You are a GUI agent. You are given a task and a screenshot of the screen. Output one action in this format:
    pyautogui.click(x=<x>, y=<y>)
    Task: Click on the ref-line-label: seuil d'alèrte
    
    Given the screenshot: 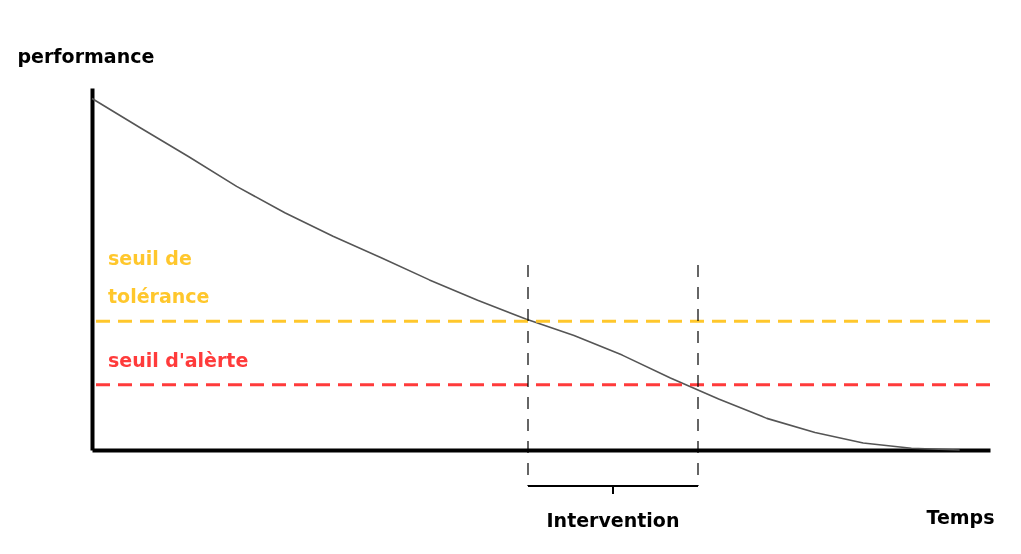 What is the action you would take?
    pyautogui.click(x=178, y=359)
    